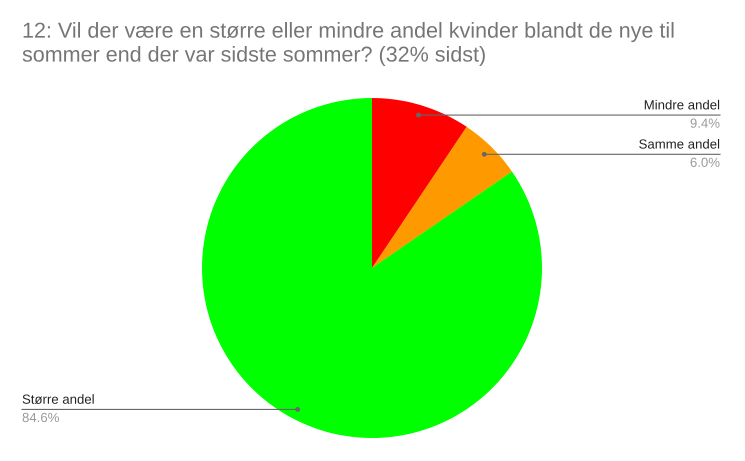 This screenshot has height=461, width=745. What do you see at coordinates (348, 44) in the screenshot?
I see `chart-title: 12: Vil der være en større eller mindre andel kvinder blandt de nye til sommer end der var sidste sommer? (32% sidst)` at bounding box center [348, 44].